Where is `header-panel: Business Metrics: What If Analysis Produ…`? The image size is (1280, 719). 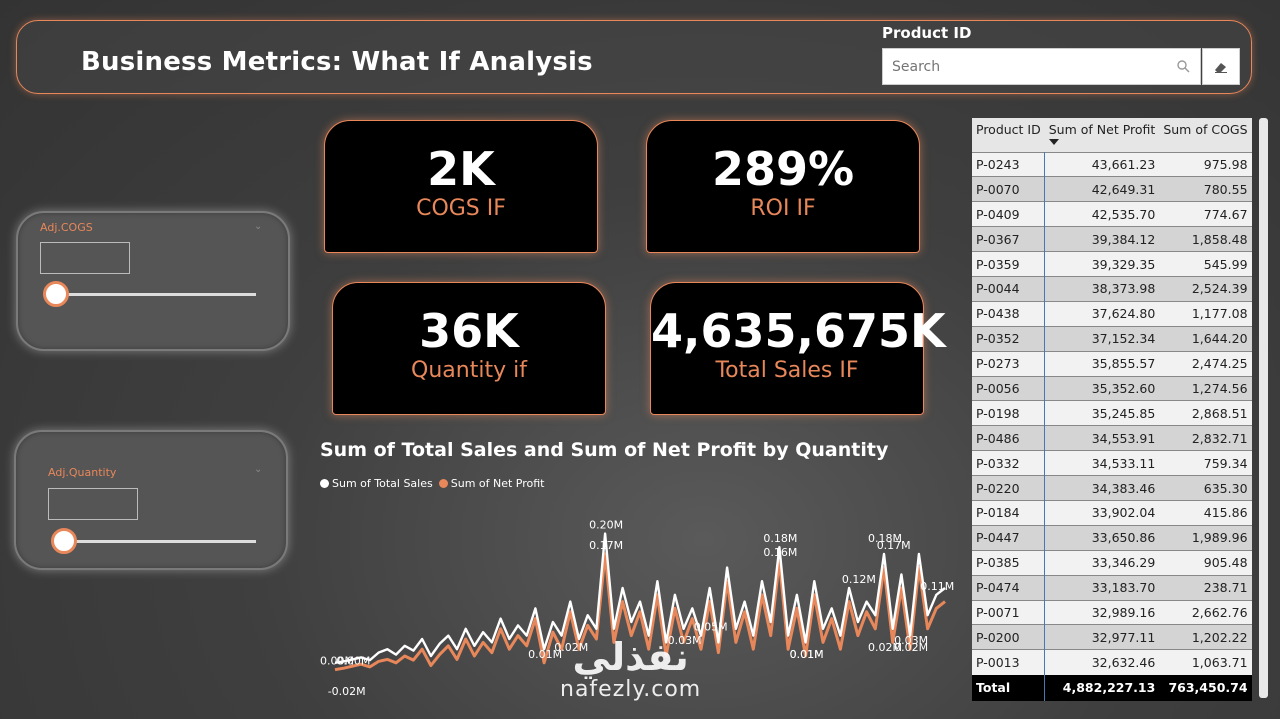 header-panel: Business Metrics: What If Analysis Produ… is located at coordinates (634, 57).